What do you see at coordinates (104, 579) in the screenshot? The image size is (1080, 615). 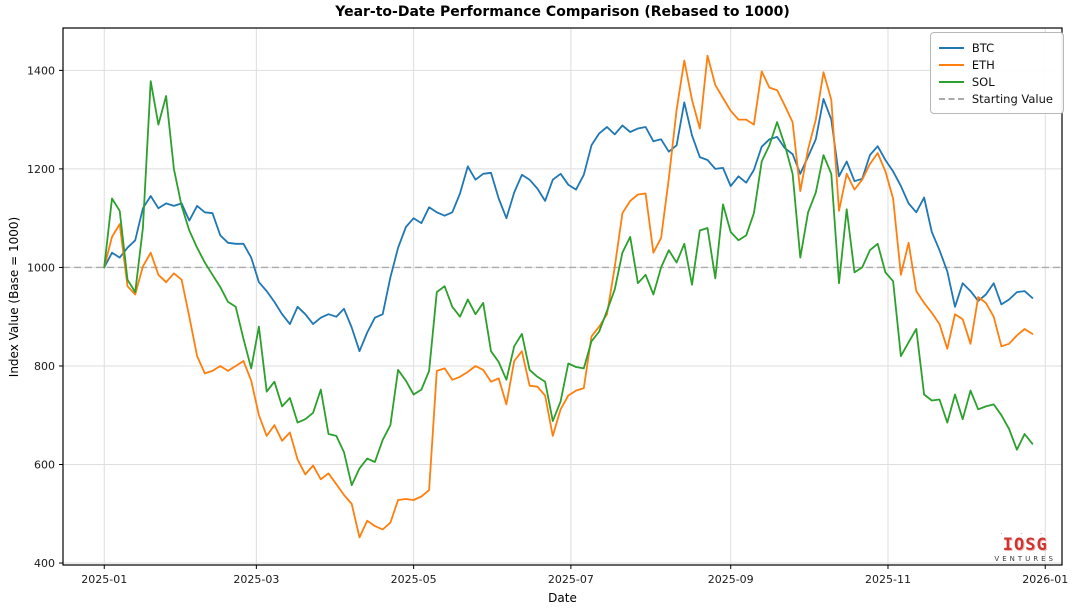 I see `svg-text: 2025-01` at bounding box center [104, 579].